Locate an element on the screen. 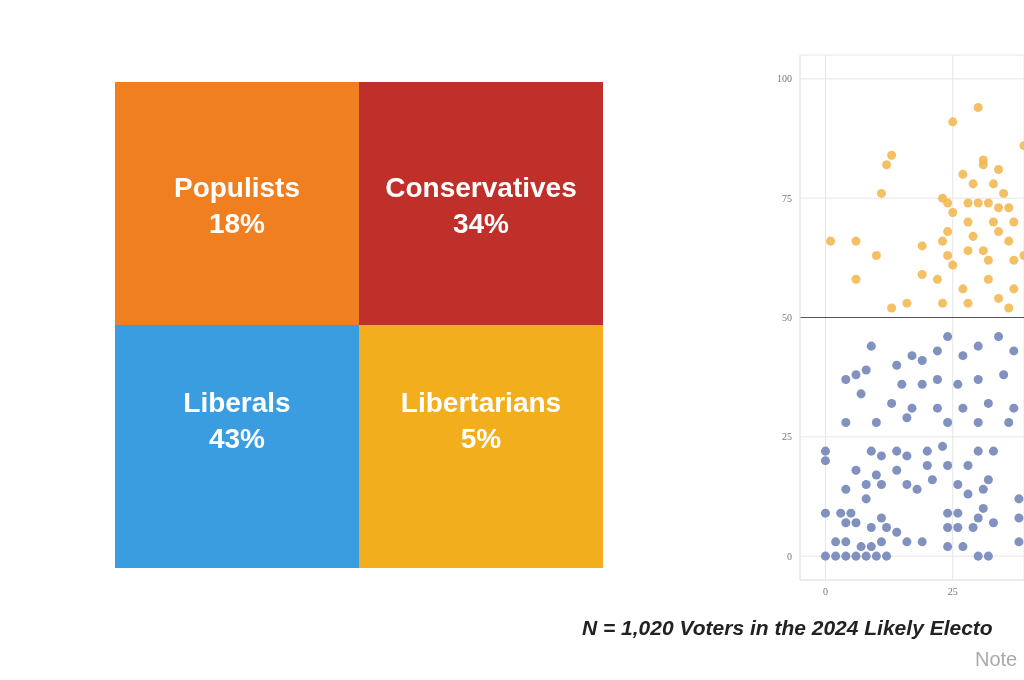 This screenshot has width=1024, height=680. y-tick-label: 25 is located at coordinates (787, 437).